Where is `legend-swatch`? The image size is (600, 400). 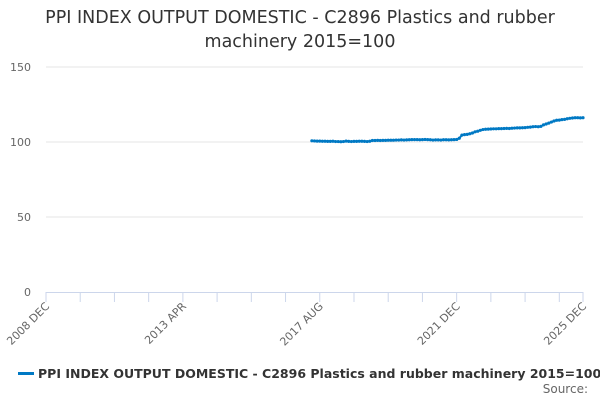 legend-swatch is located at coordinates (26, 373).